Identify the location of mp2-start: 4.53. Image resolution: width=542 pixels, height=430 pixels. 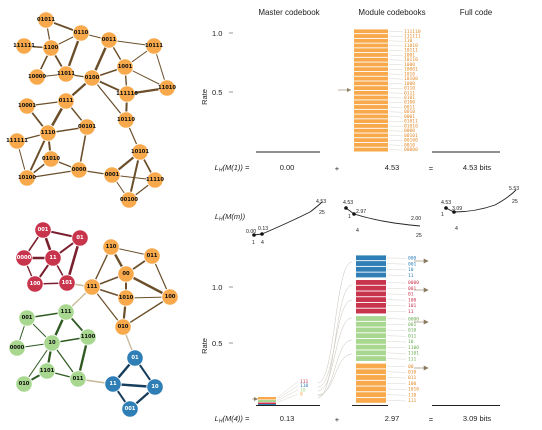
(348, 203).